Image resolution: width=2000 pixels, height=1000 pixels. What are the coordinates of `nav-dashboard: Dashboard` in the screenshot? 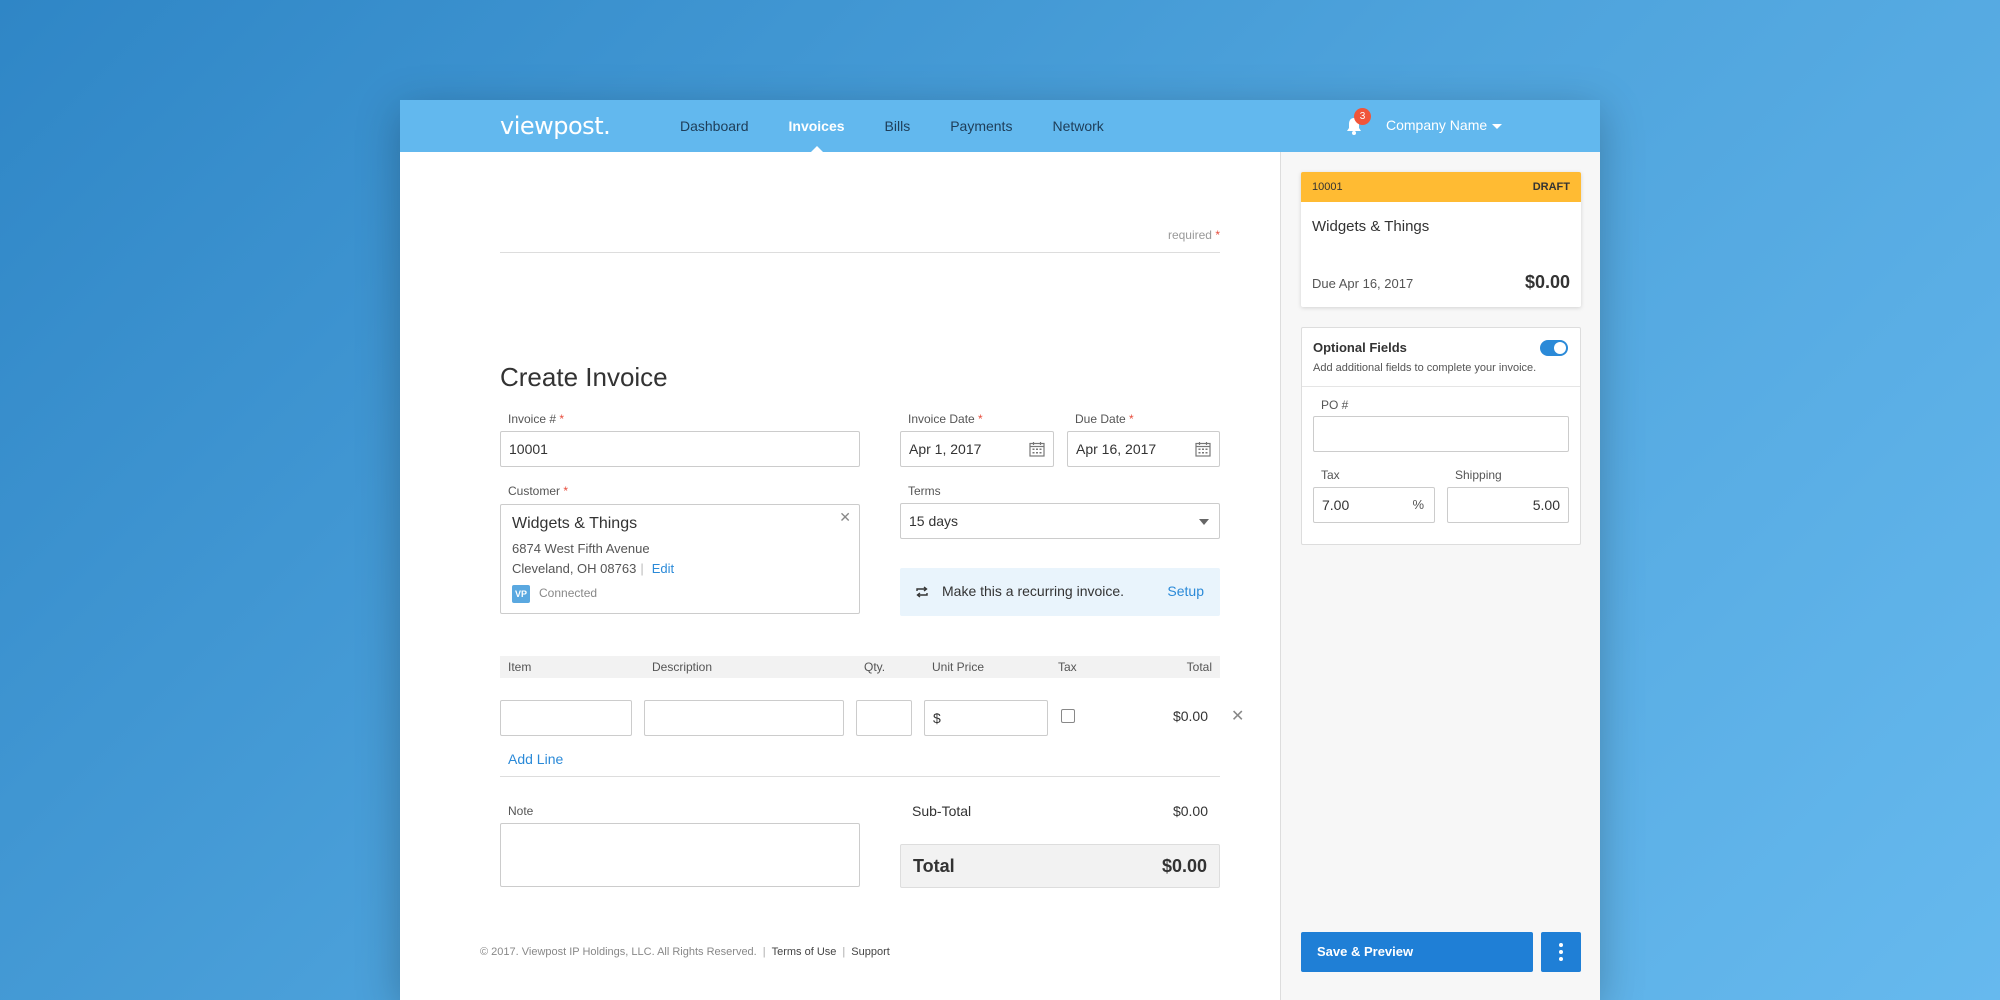 It's located at (714, 126).